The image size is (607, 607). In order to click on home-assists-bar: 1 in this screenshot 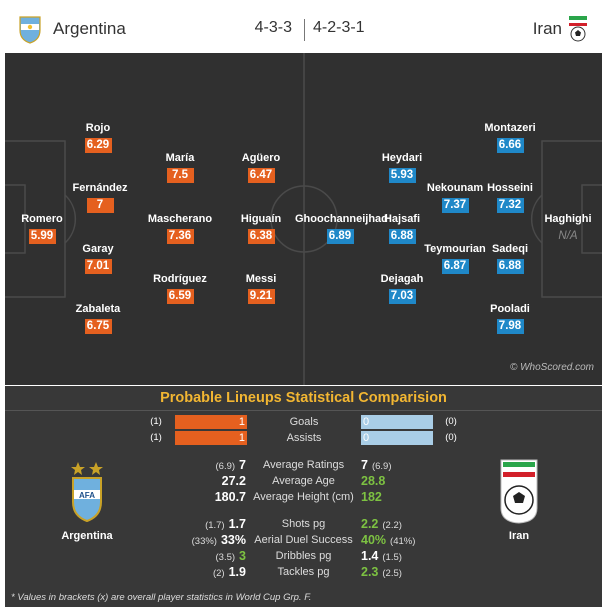, I will do `click(211, 438)`.